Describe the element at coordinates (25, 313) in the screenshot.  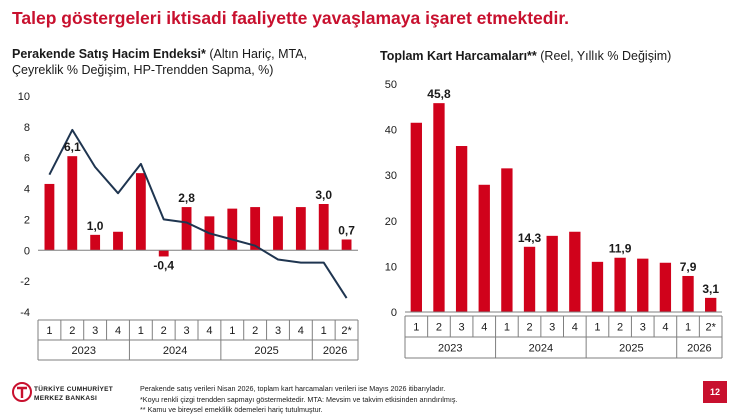
I see `retail-ytick-label: -4` at that location.